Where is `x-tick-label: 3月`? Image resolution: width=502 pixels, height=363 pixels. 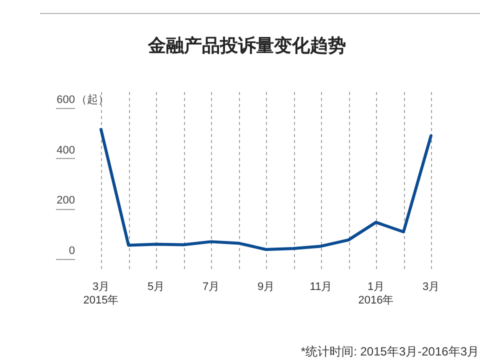 x-tick-label: 3月 is located at coordinates (431, 286).